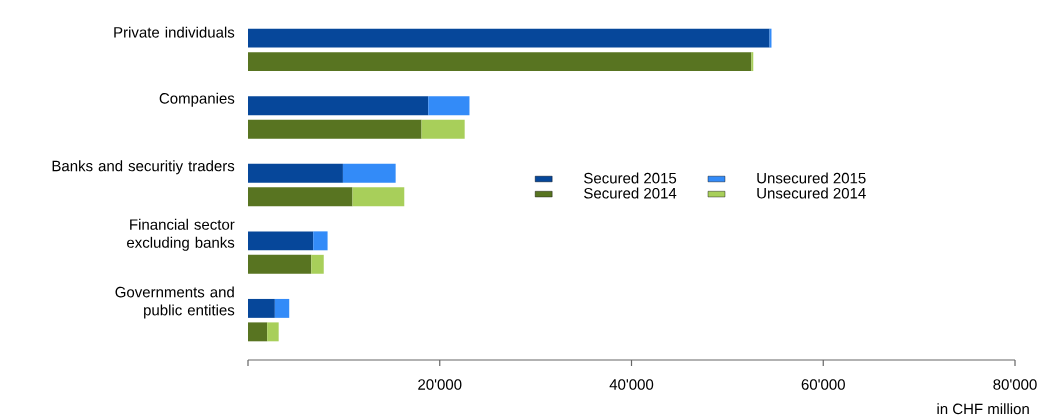 The height and width of the screenshot is (419, 1048). I want to click on legend-label: Unsecured 2015, so click(811, 178).